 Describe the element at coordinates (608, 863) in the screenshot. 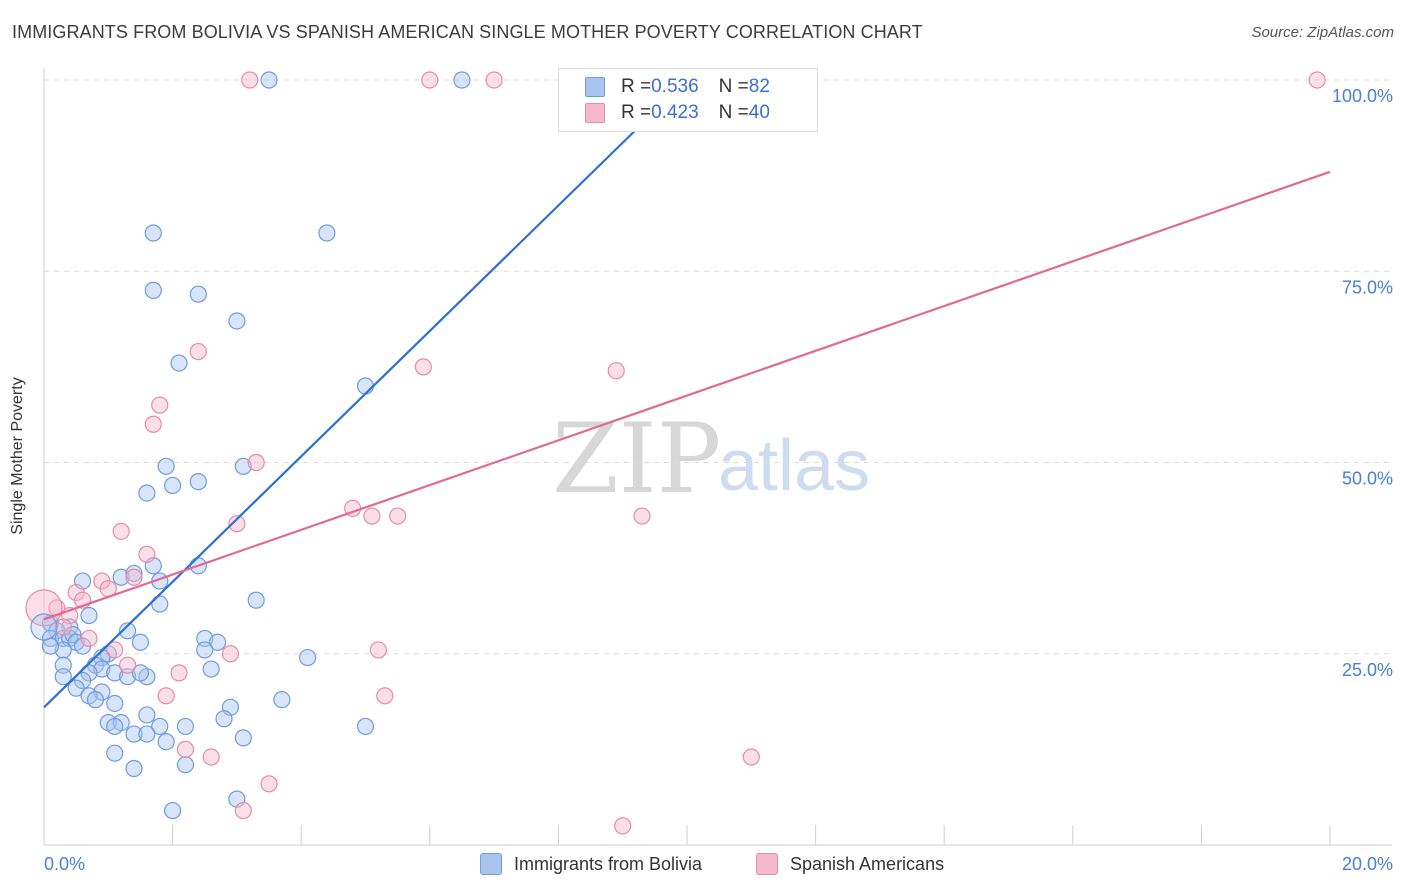

I see `legend-label-bolivia: Immigrants from Bolivia` at that location.